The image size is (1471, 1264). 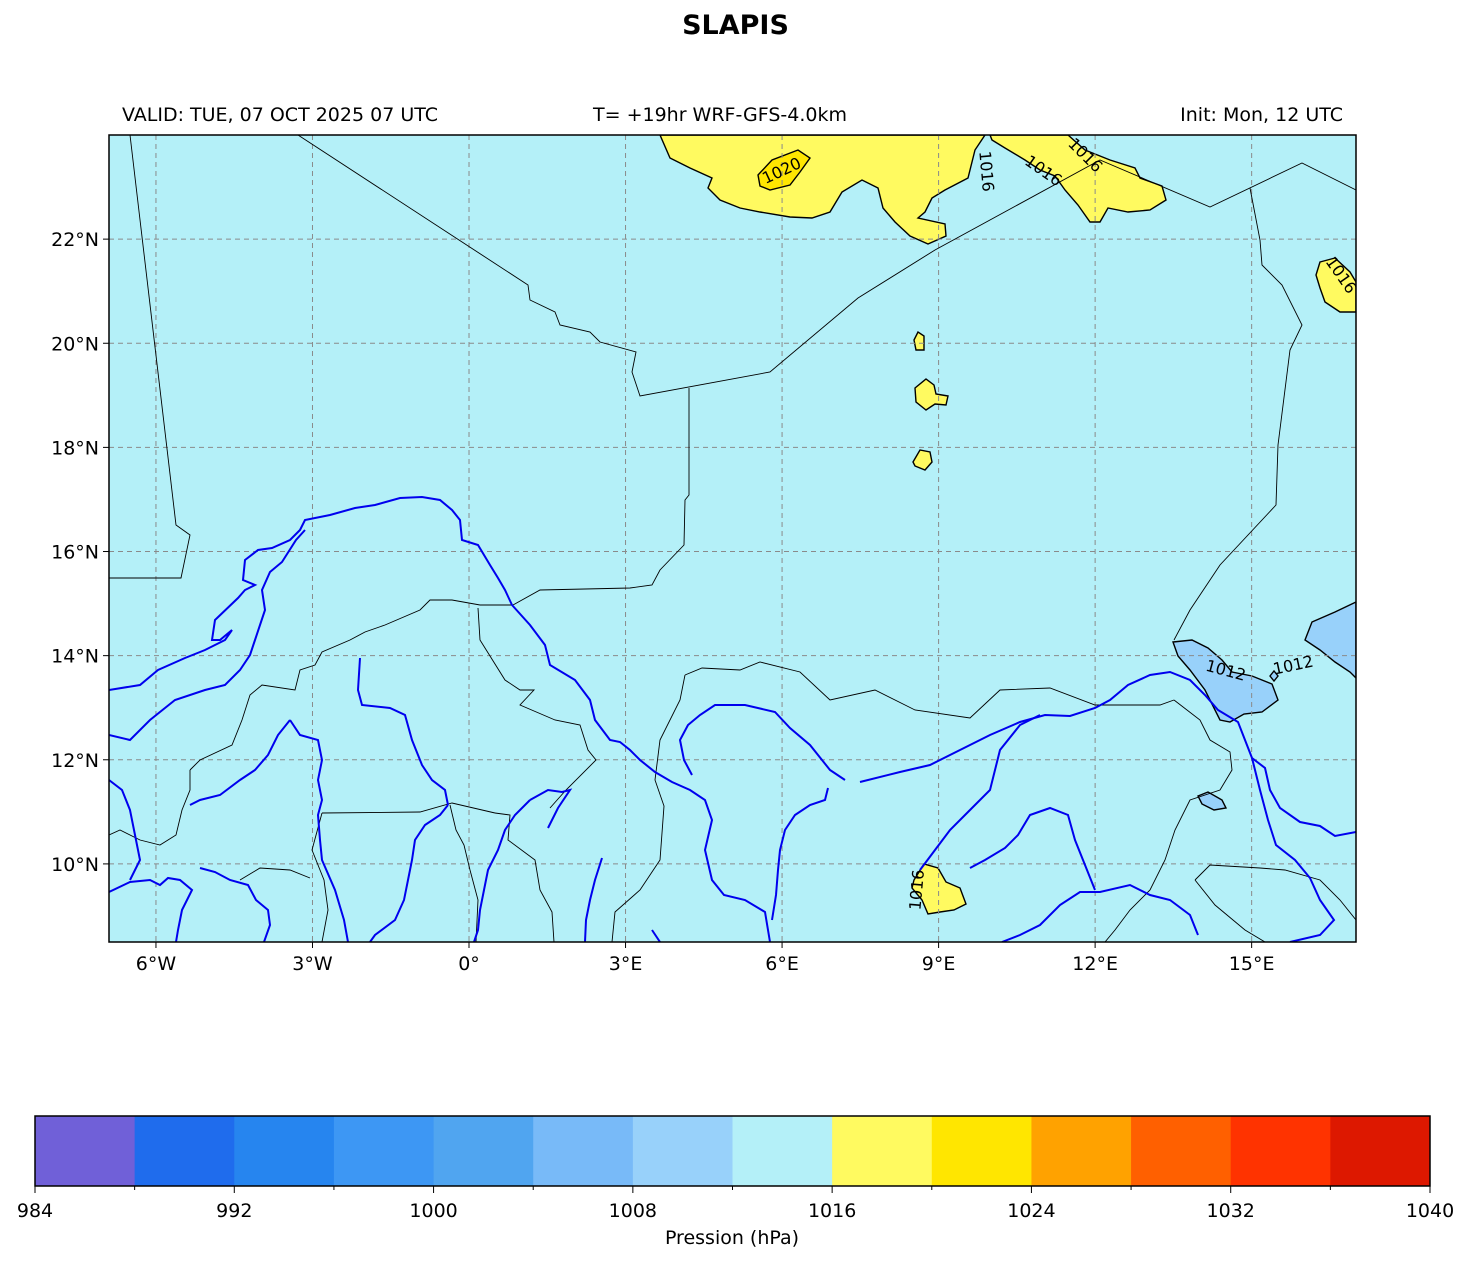 I want to click on border-libya-chad, so click(x=1238, y=414).